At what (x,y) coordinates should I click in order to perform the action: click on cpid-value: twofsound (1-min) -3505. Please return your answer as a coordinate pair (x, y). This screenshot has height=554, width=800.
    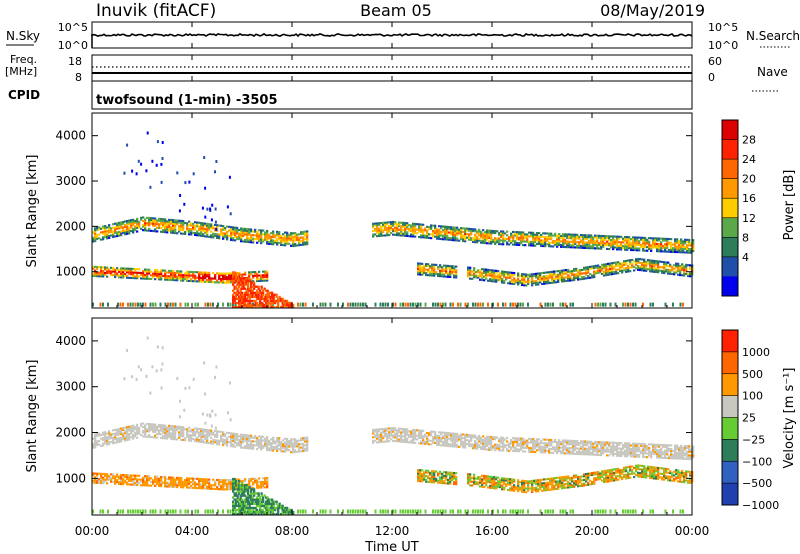
    Looking at the image, I should click on (187, 100).